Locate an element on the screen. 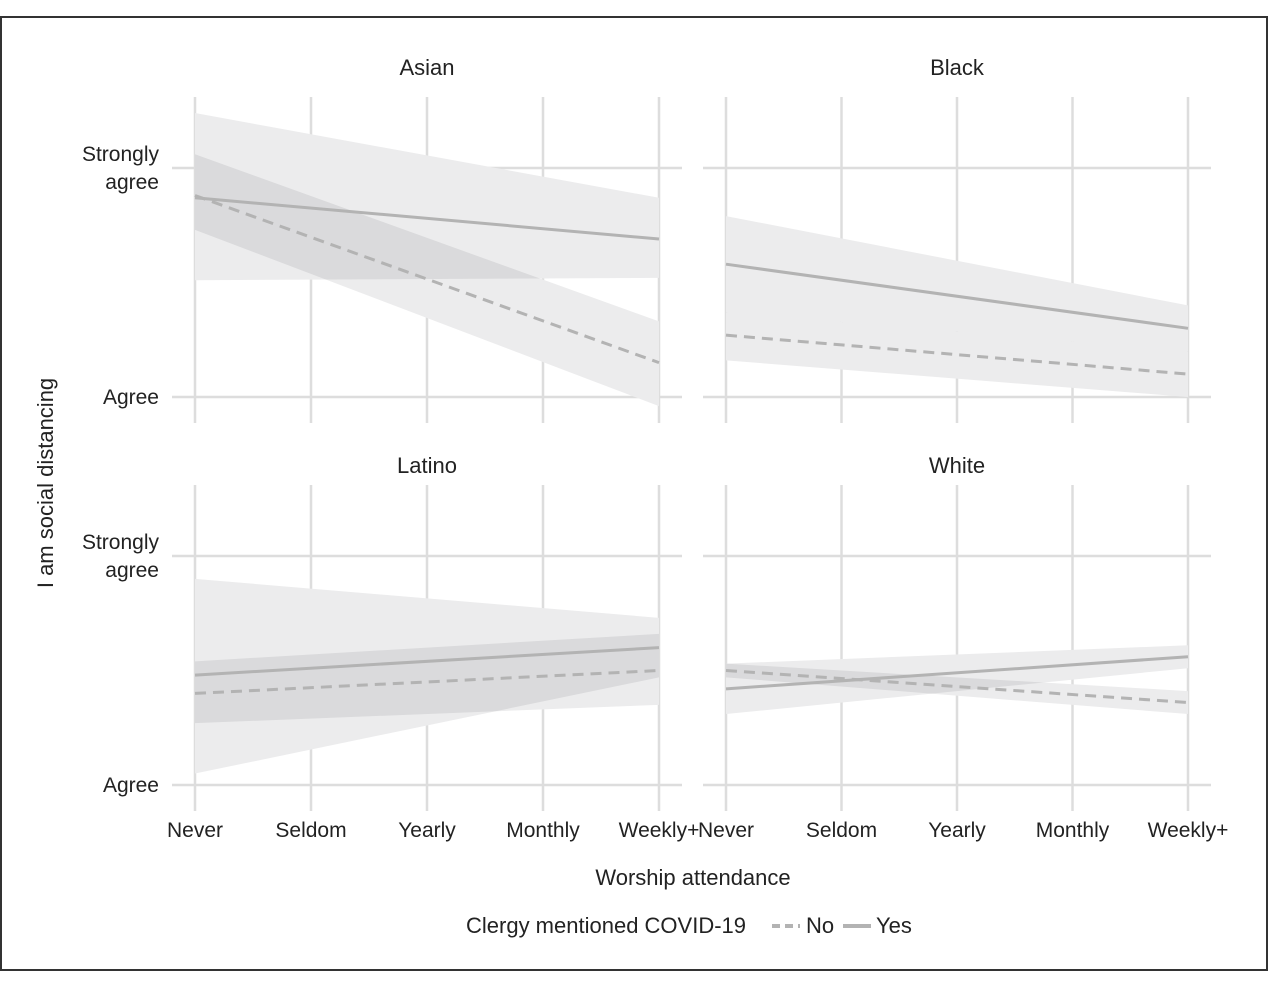 Image resolution: width=1269 pixels, height=987 pixels. legend-label-no: No is located at coordinates (820, 925).